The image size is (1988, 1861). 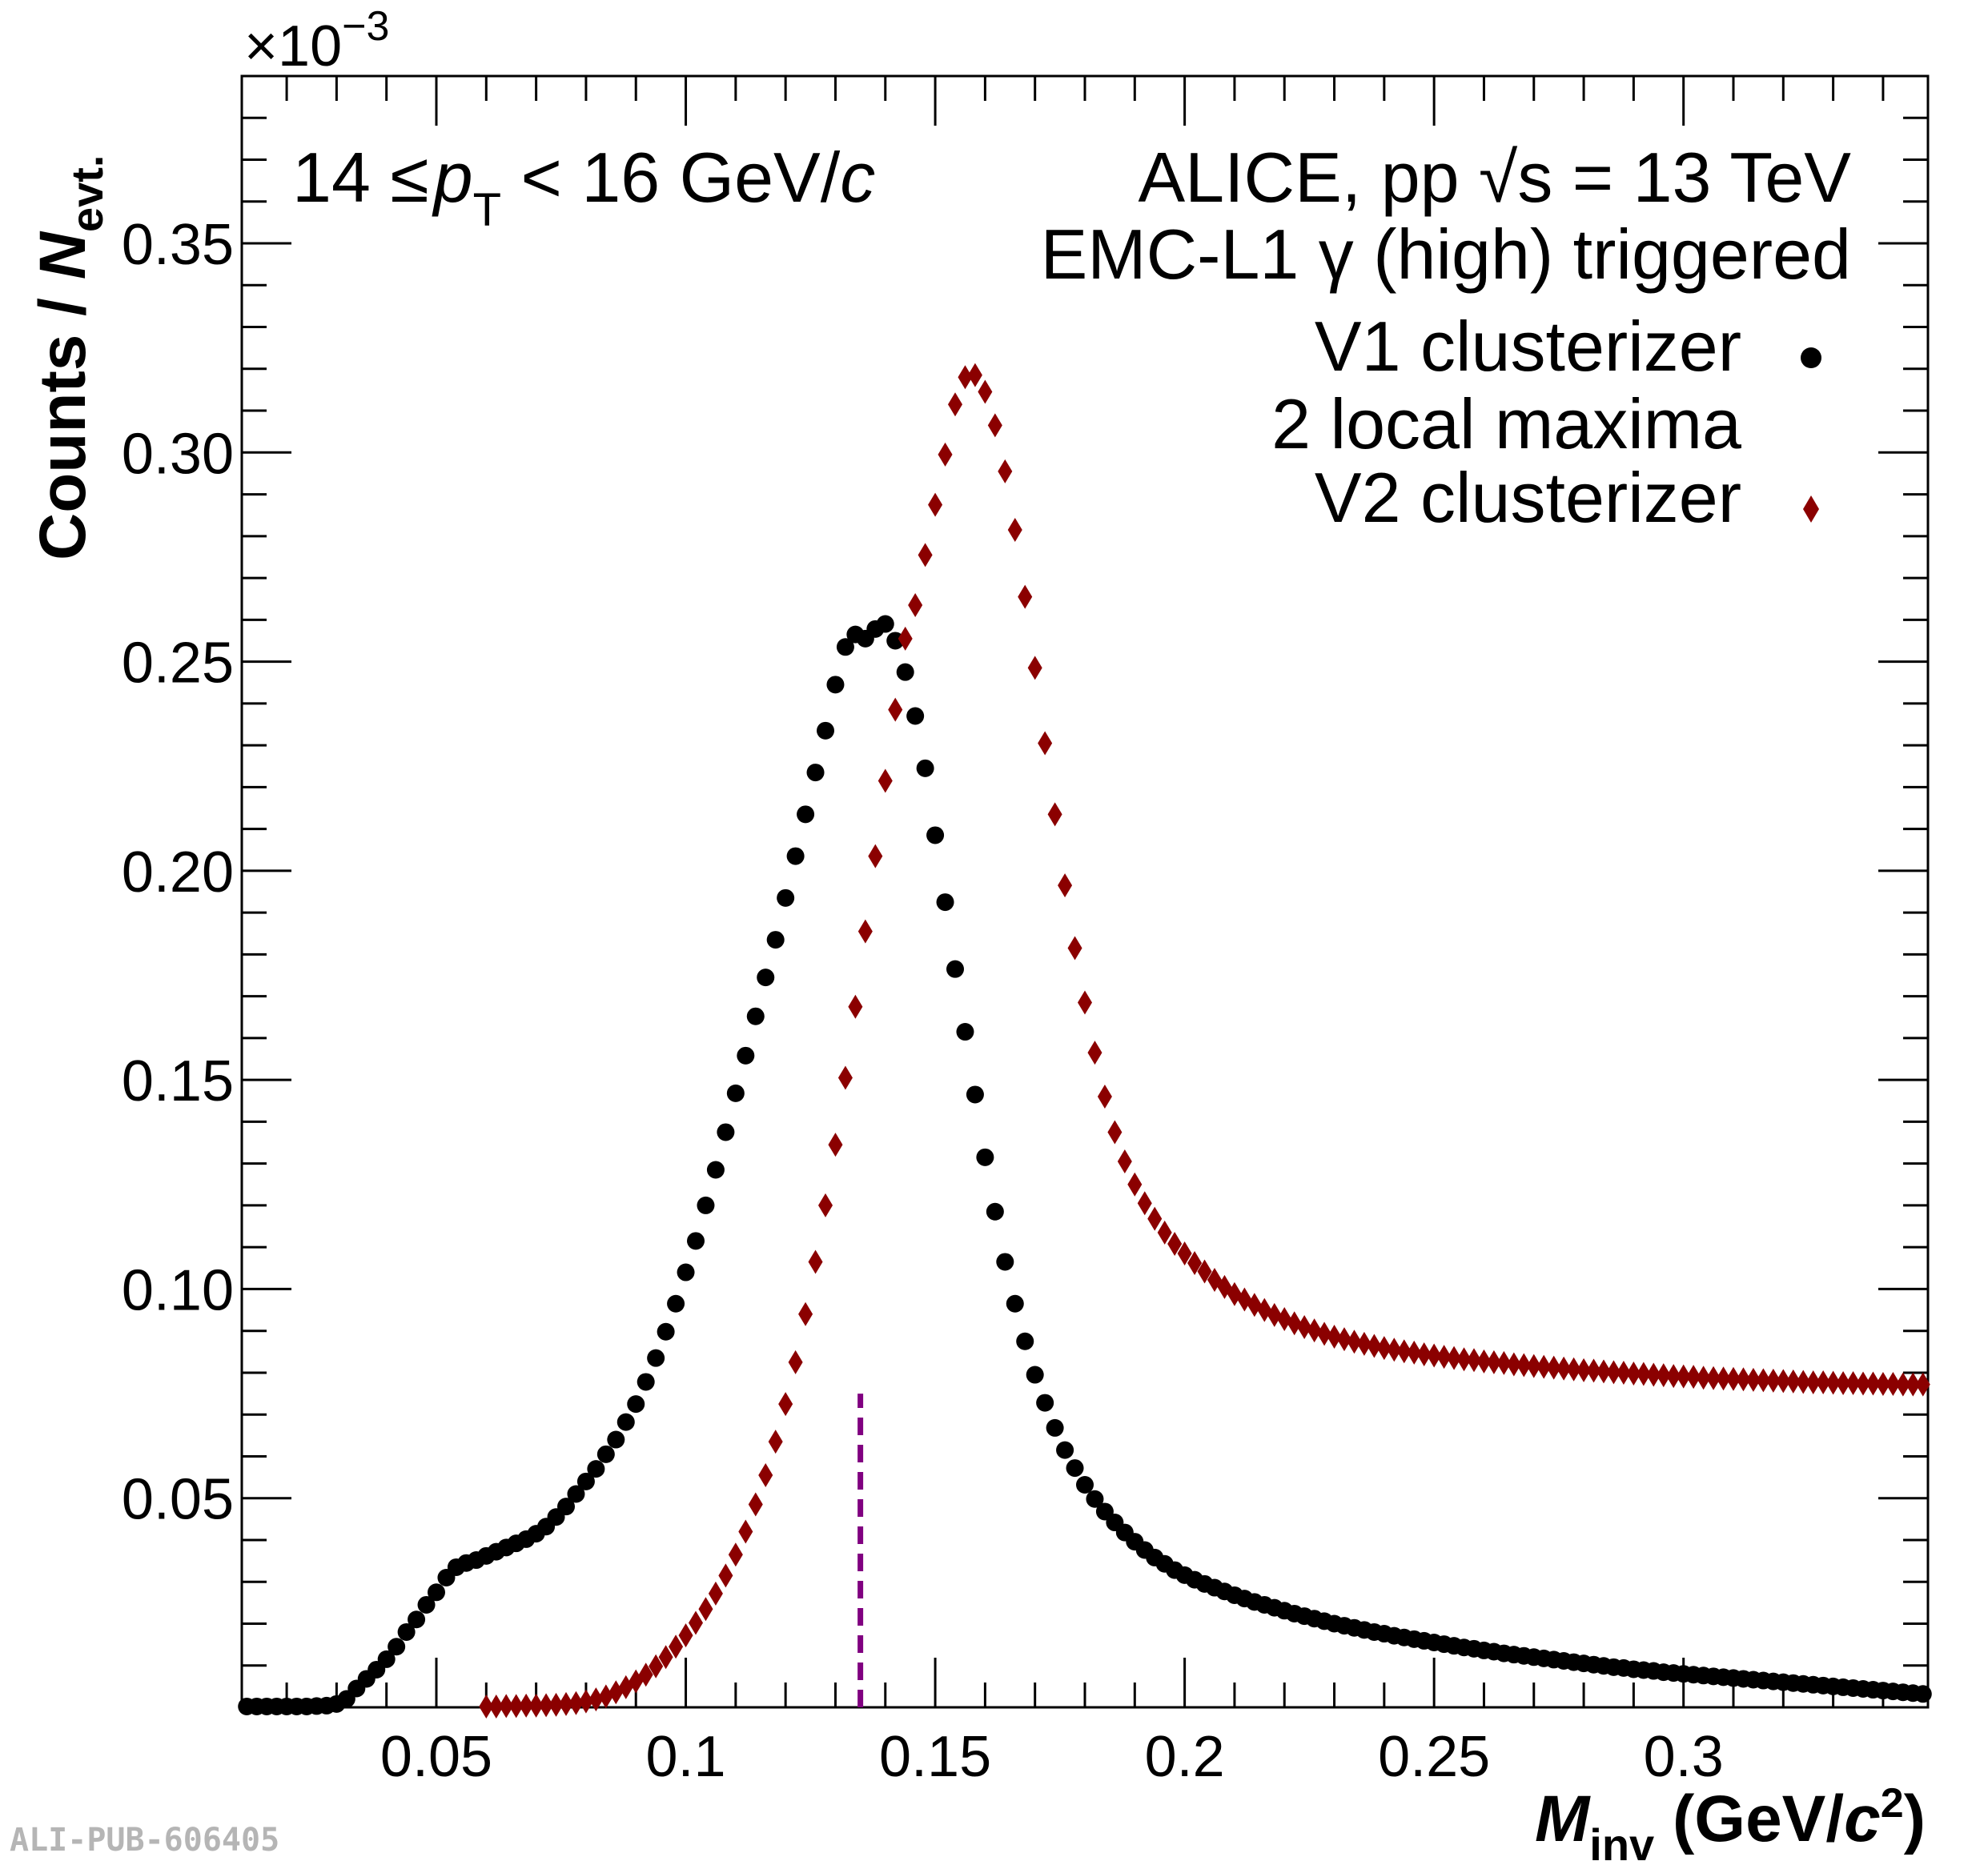 What do you see at coordinates (1811, 509) in the screenshot?
I see `legend-marker-diamond` at bounding box center [1811, 509].